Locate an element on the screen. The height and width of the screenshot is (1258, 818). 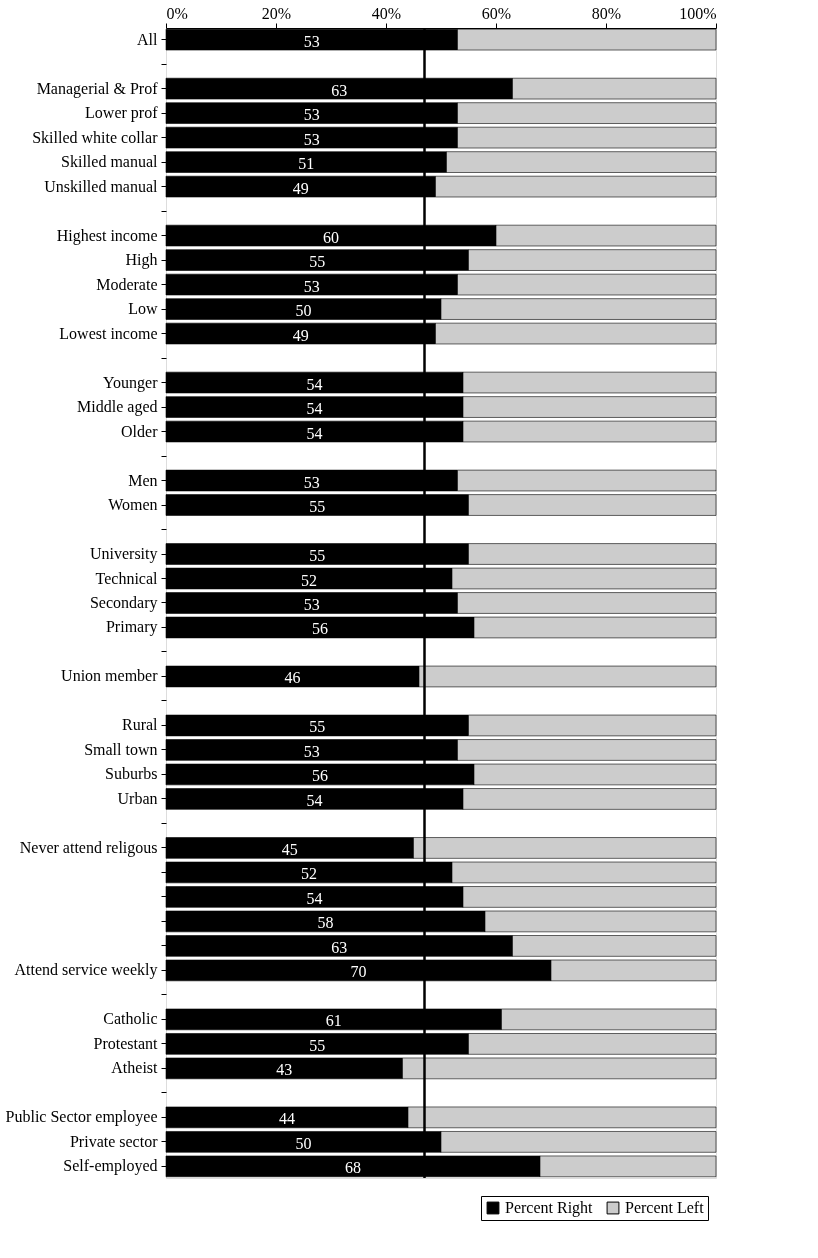
y-tick-label: Catholic is located at coordinates (130, 1019).